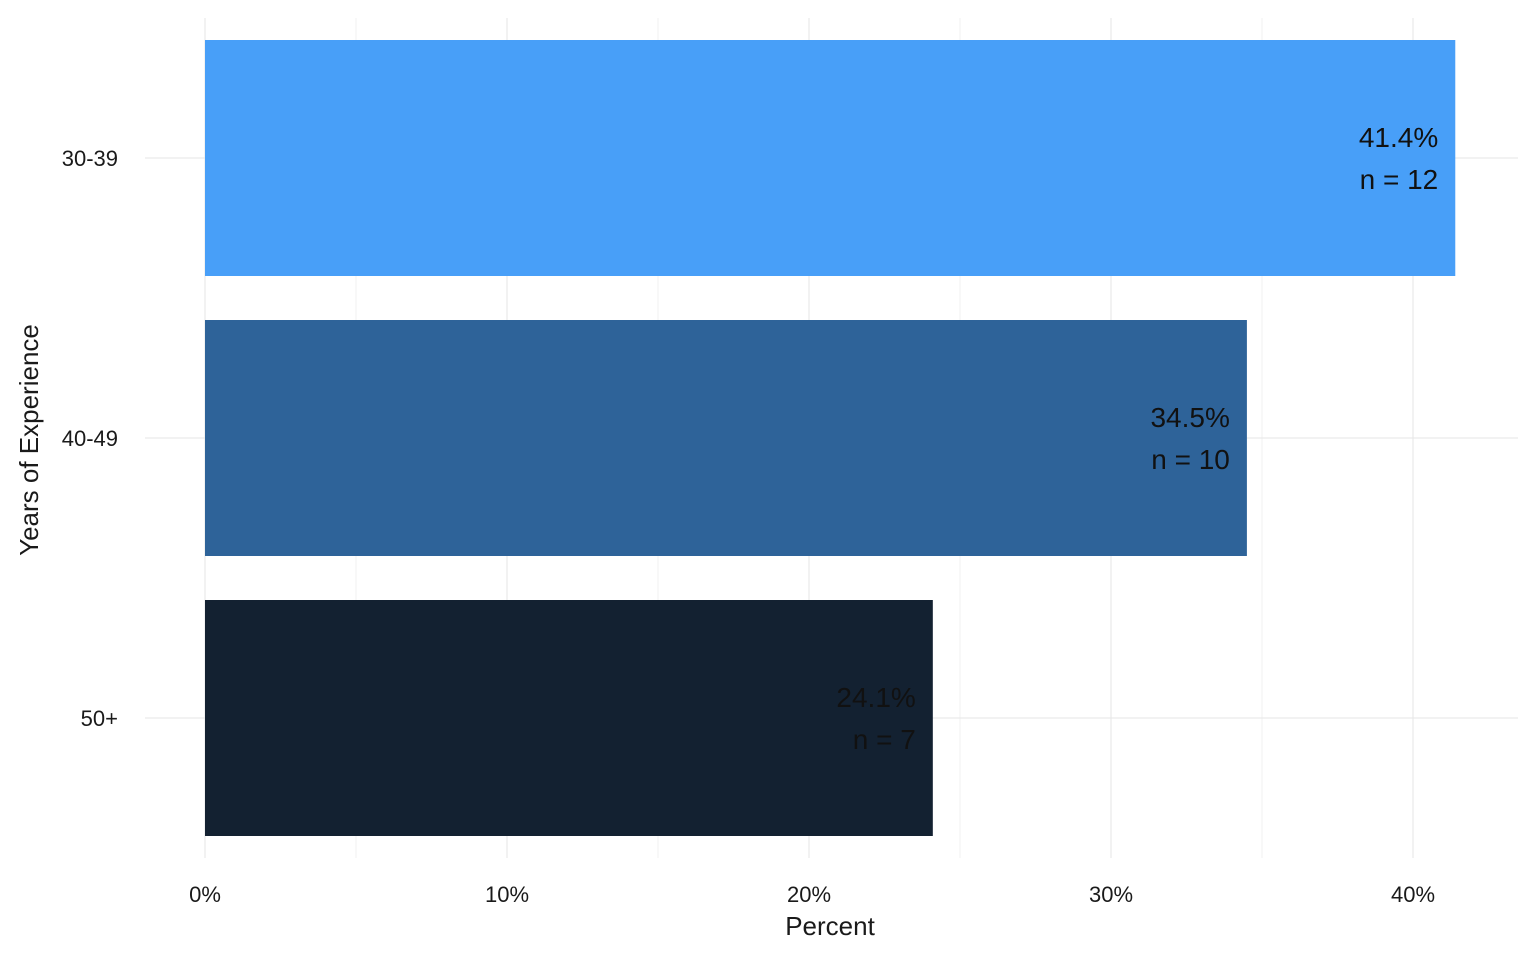  Describe the element at coordinates (99, 718) in the screenshot. I see `y-tick-label: 50+` at that location.